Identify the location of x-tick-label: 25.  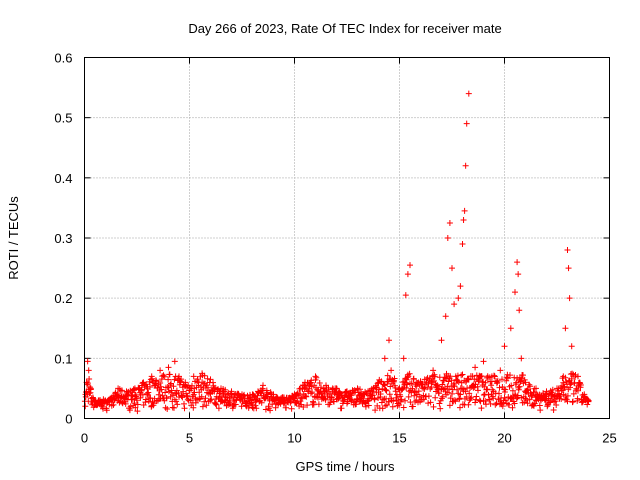
(609, 438).